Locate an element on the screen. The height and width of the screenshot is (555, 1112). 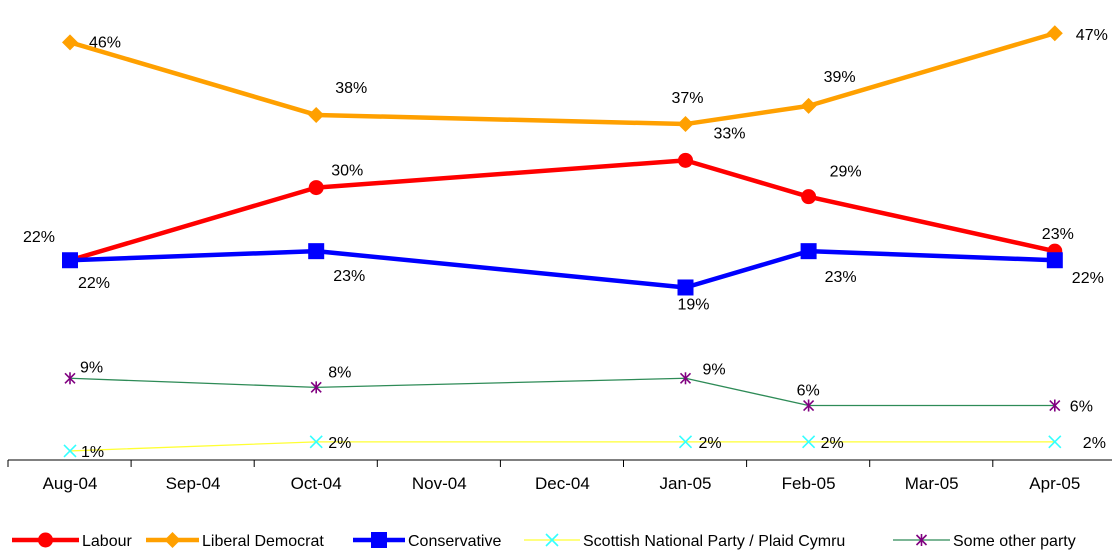
data-label: 47% is located at coordinates (1092, 35).